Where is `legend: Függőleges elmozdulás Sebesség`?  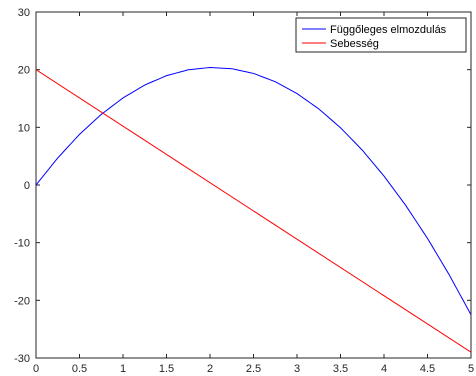
legend: Függőleges elmozdulás Sebesség is located at coordinates (381, 35).